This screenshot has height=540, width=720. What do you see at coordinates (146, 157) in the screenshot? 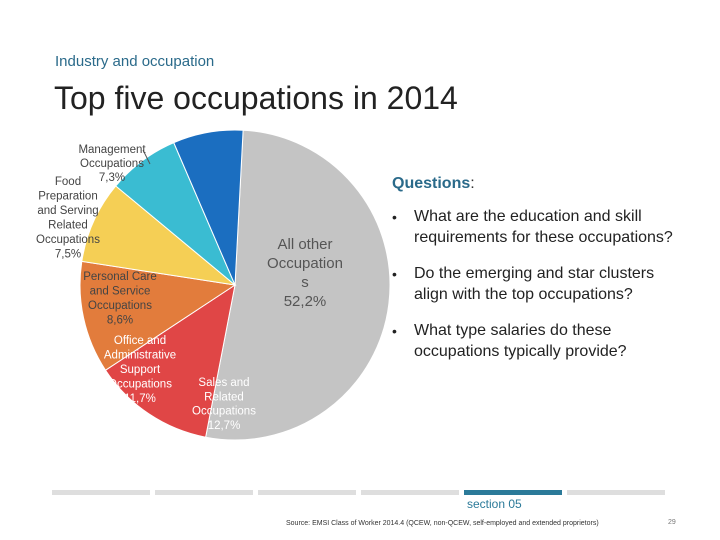
I see `management-leader-line` at bounding box center [146, 157].